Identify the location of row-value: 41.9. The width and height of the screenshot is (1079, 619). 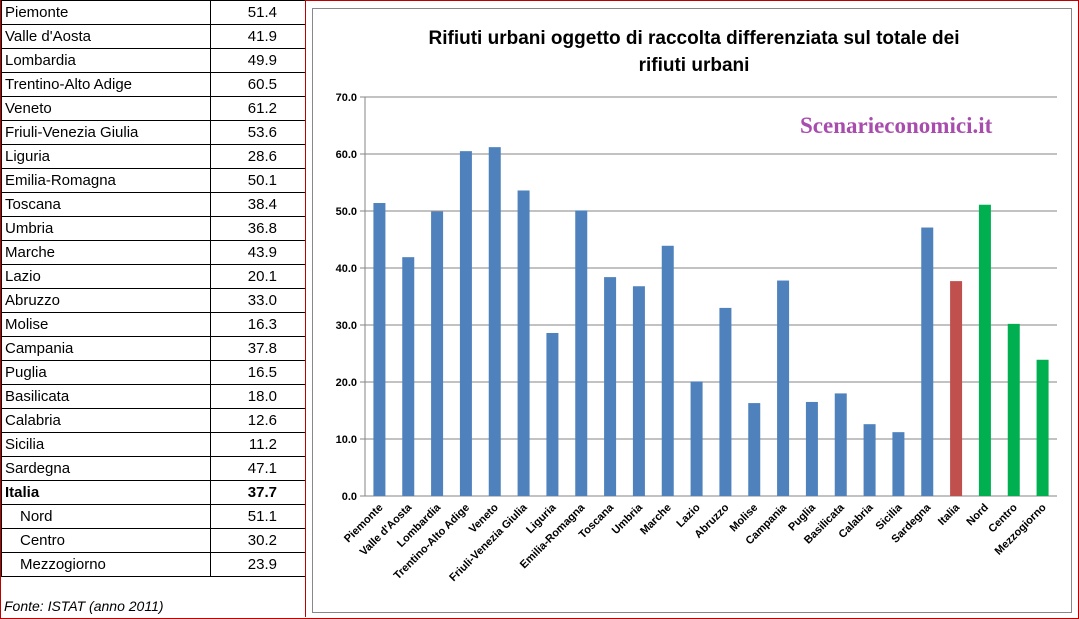
(258, 36).